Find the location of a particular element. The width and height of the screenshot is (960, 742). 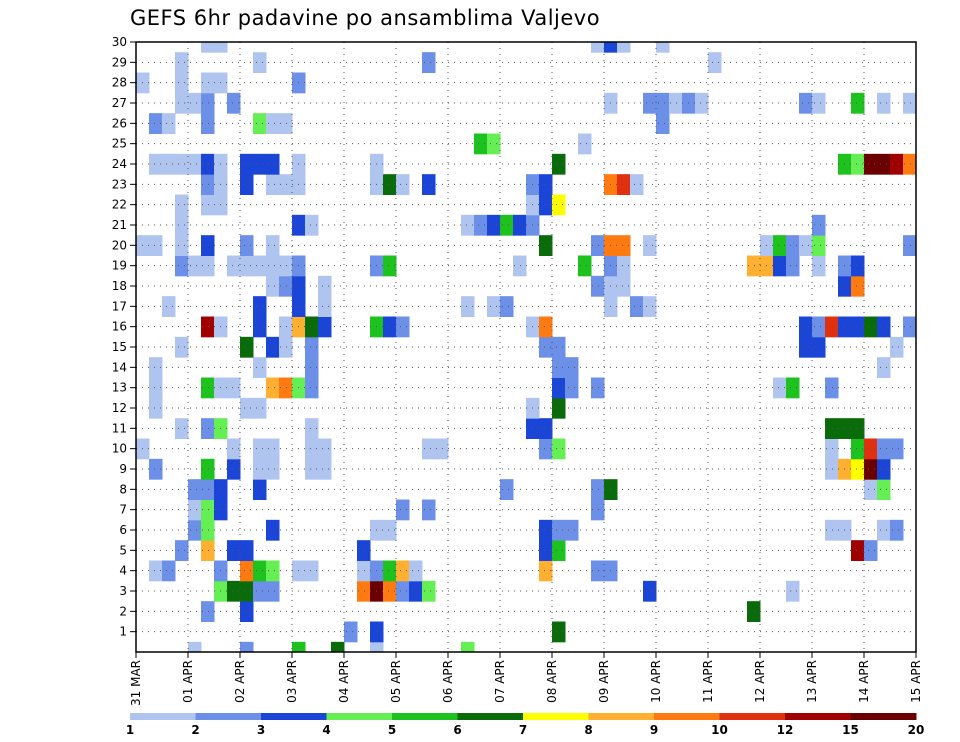

y-tick-label: 24 is located at coordinates (119, 164).